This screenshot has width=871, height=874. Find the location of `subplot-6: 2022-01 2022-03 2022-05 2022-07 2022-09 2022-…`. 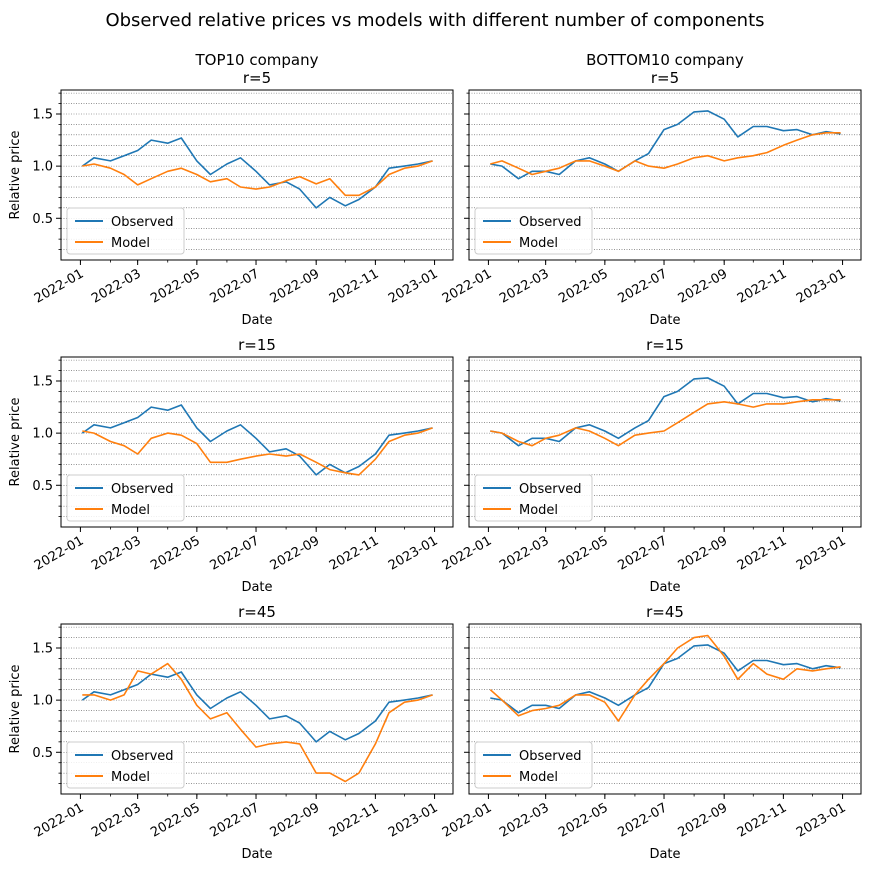

subplot-6: 2022-01 2022-03 2022-05 2022-07 2022-09 2022-… is located at coordinates (651, 732).